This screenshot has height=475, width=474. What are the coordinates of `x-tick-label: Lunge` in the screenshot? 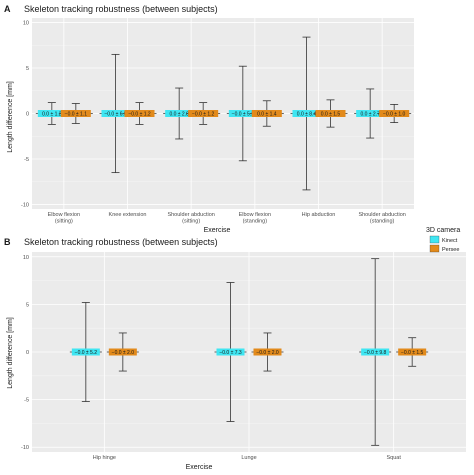 It's located at (248, 458).